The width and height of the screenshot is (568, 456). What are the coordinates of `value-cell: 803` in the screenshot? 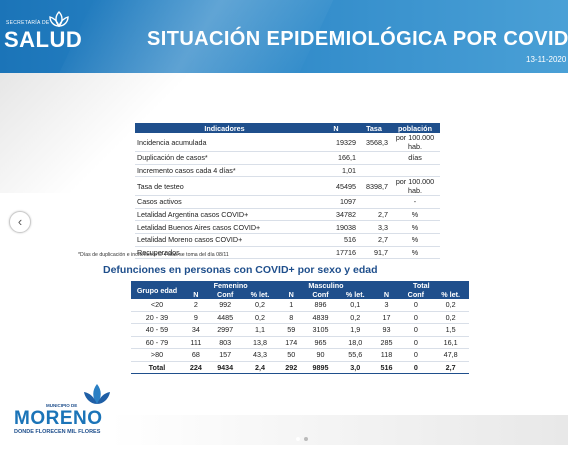 It's located at (225, 342).